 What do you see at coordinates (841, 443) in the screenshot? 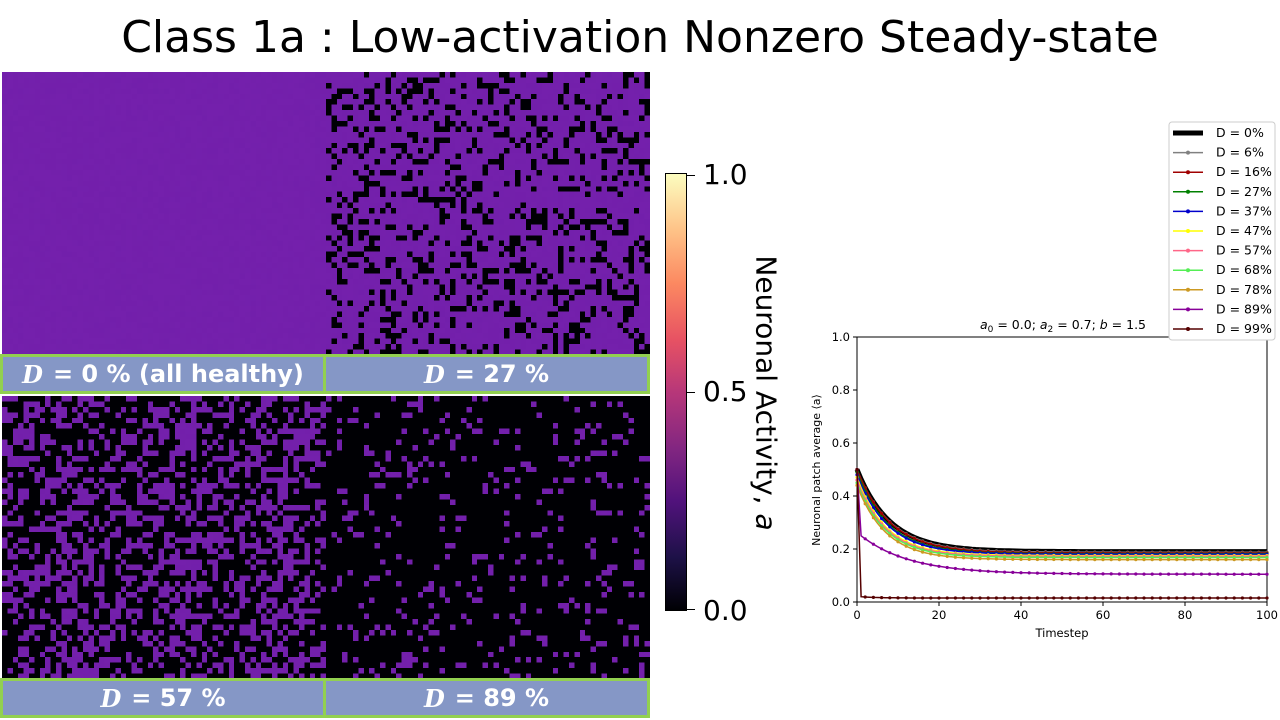
I see `y-tick-label: 0.6` at bounding box center [841, 443].